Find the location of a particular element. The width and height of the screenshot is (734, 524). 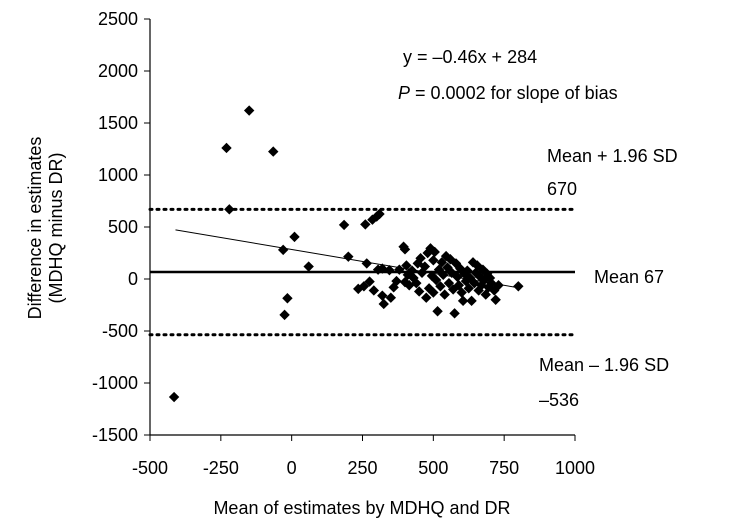

p-label: P is located at coordinates (404, 93).